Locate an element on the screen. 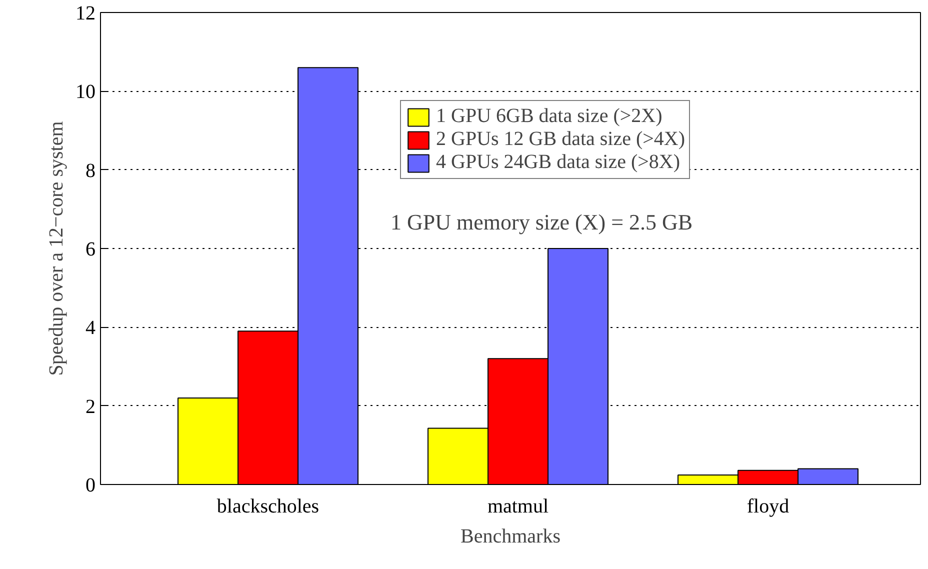  y-tick-label: 8 is located at coordinates (91, 171).